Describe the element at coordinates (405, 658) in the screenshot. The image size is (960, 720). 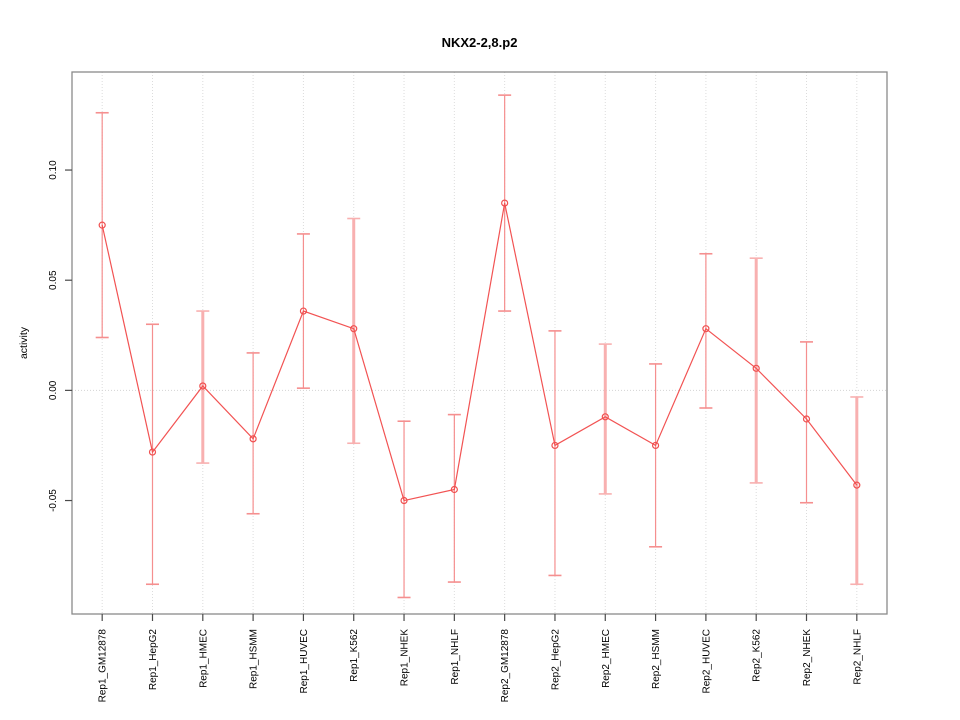
I see `x-tick-label: Rep1_NHEK` at that location.